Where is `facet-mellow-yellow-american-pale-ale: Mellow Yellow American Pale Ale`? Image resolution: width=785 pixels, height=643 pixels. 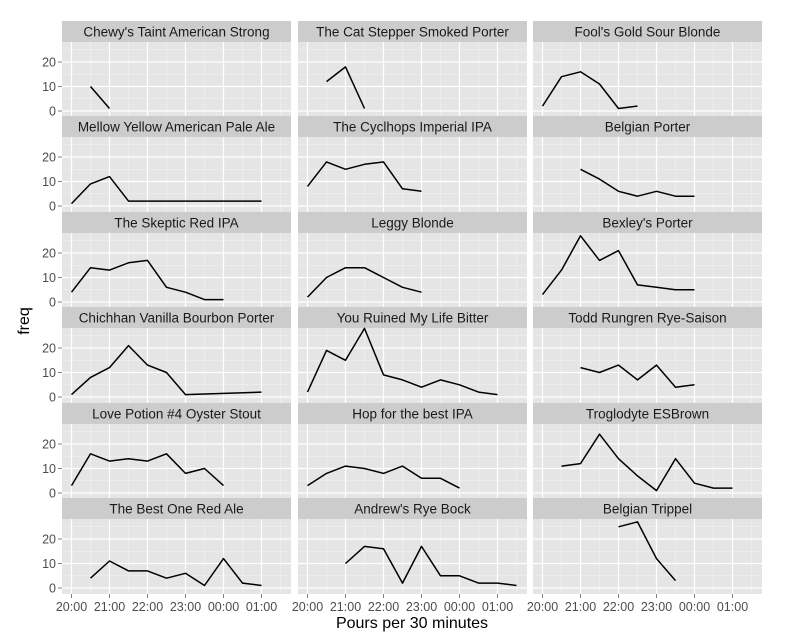
facet-mellow-yellow-american-pale-ale: Mellow Yellow American Pale Ale is located at coordinates (176, 164).